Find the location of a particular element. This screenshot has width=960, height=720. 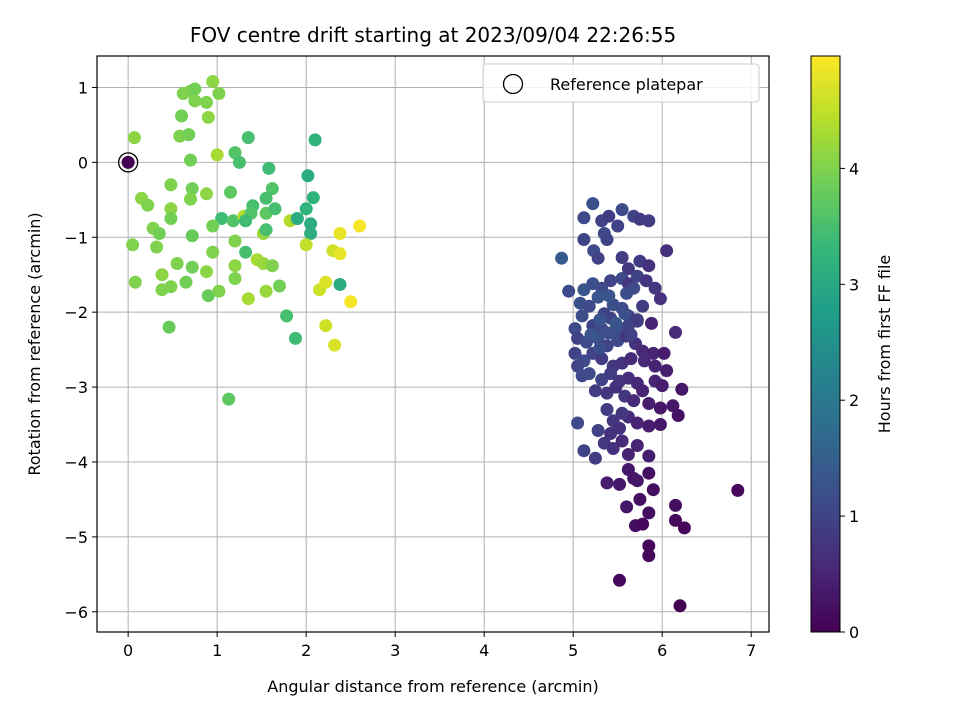

x-tick-label: 6 is located at coordinates (662, 650).